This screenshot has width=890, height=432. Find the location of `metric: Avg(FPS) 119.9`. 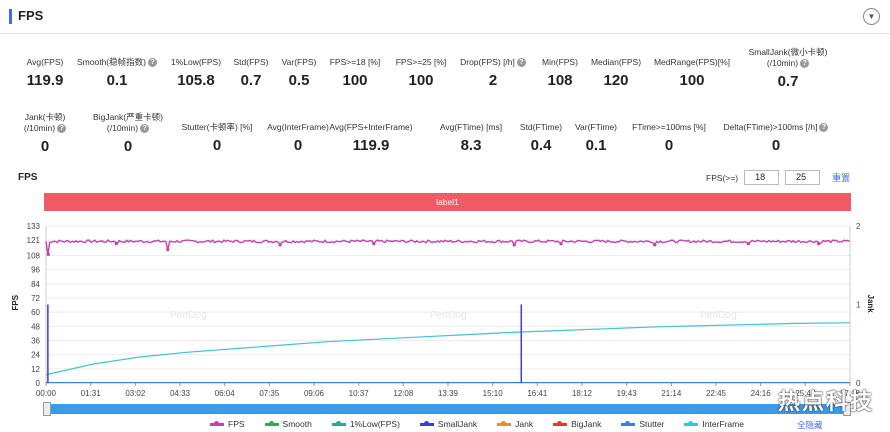

metric: Avg(FPS) 119.9 is located at coordinates (52, 73).